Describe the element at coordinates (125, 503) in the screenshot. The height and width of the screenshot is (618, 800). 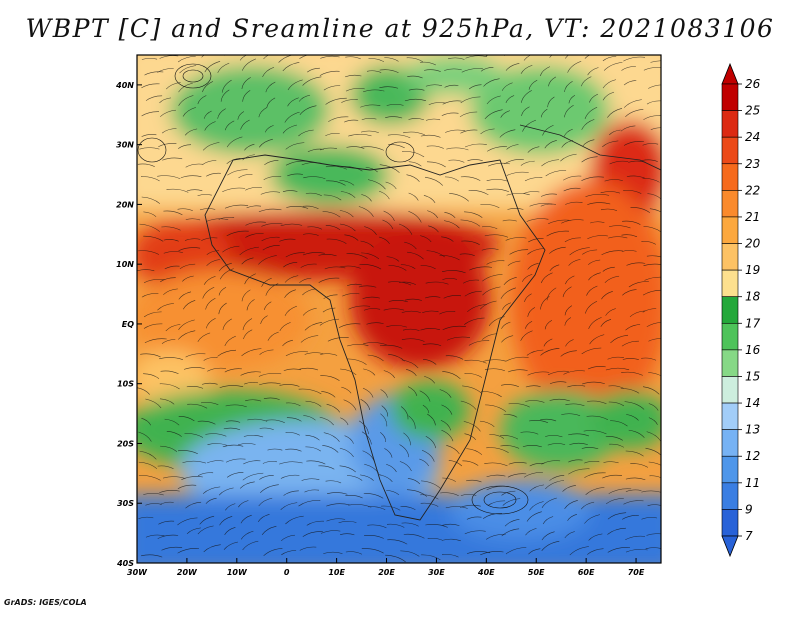
I see `lat-tick-label: 30S` at that location.